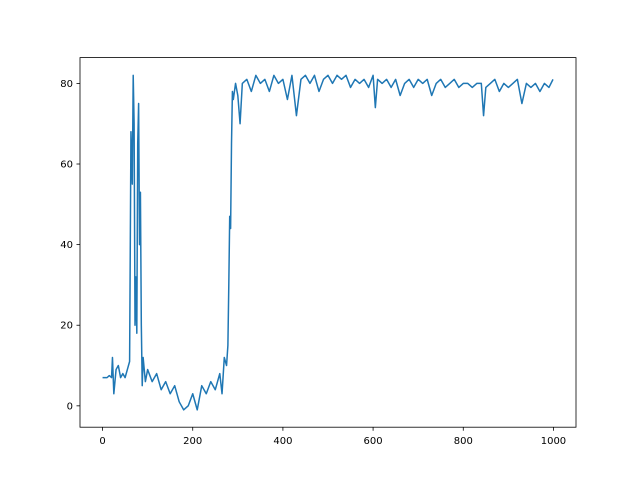 The width and height of the screenshot is (640, 480). Describe the element at coordinates (192, 441) in the screenshot. I see `x-tick-label: 200` at that location.